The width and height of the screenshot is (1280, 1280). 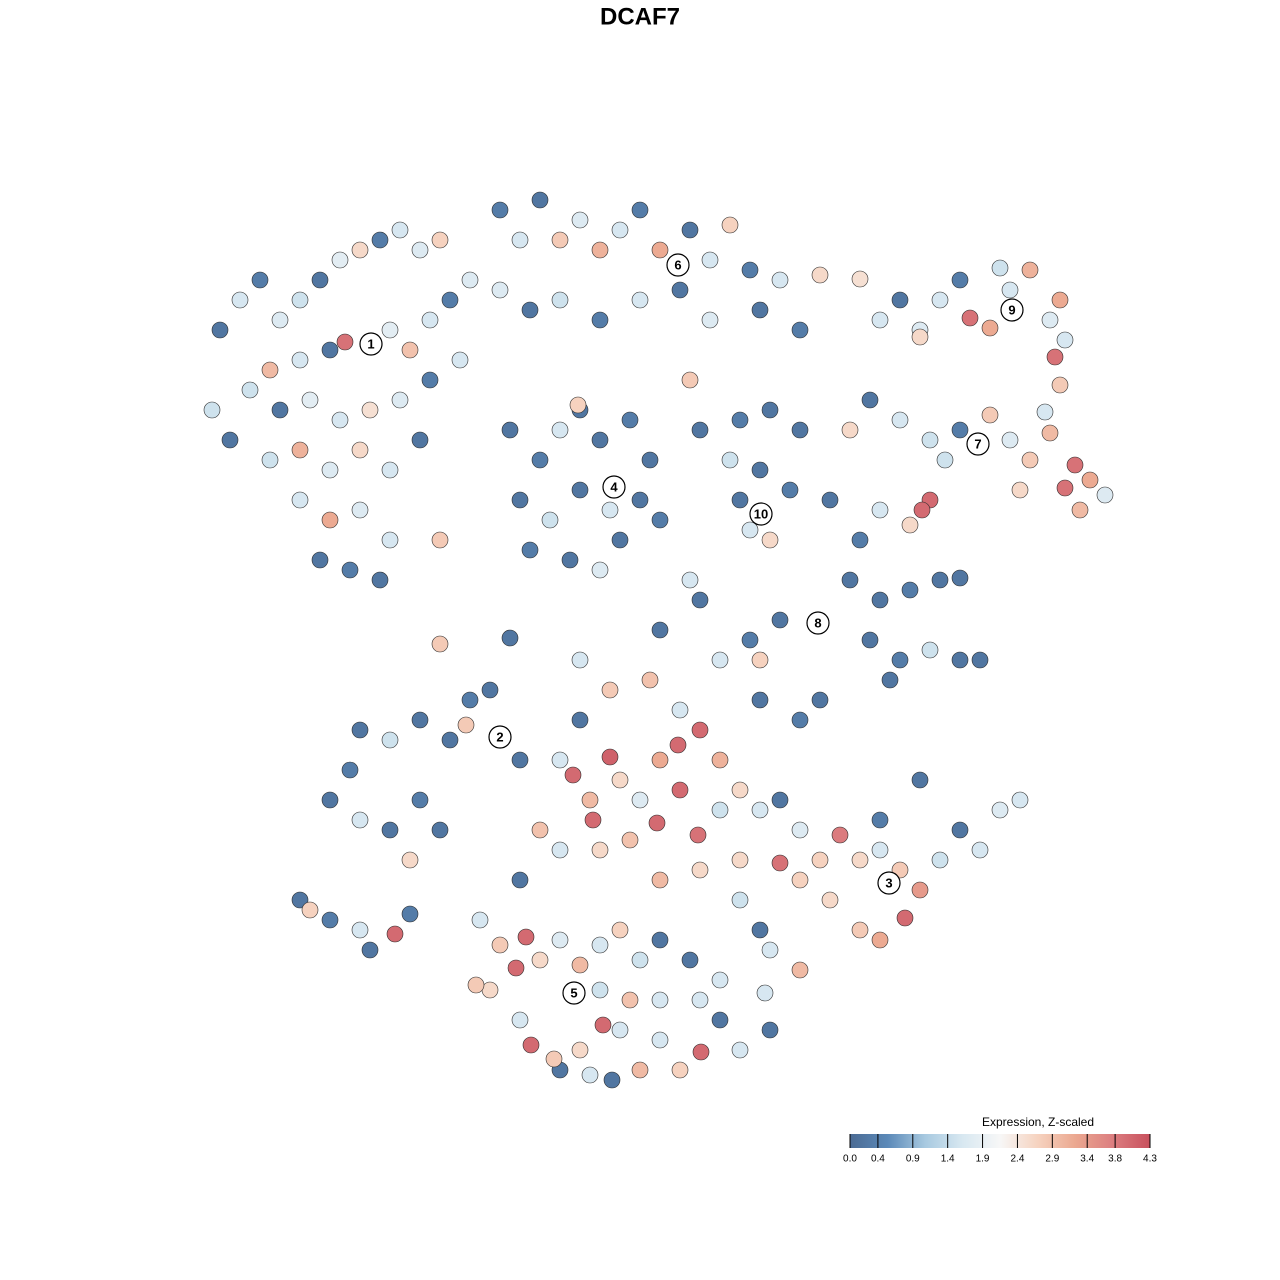 I want to click on cluster-label: 8, so click(x=817, y=622).